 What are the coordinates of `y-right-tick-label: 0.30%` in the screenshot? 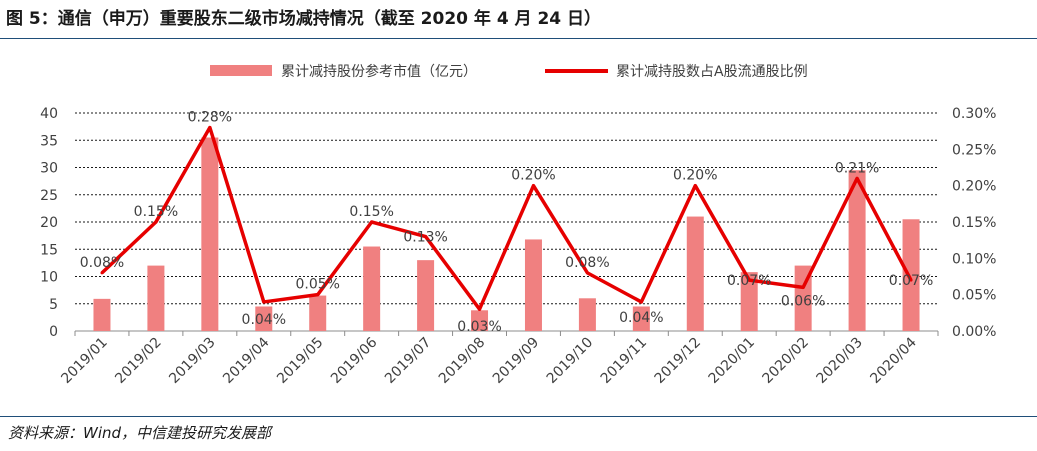 It's located at (974, 114).